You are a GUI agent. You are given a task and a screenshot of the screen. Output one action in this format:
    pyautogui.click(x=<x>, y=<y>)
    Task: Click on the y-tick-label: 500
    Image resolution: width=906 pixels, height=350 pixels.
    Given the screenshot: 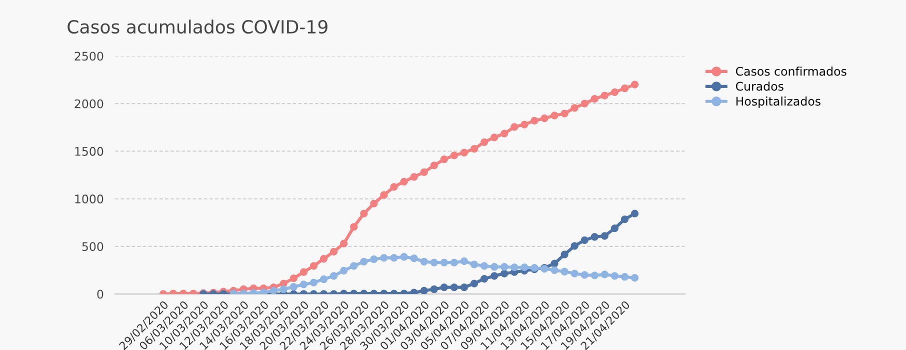 What is the action you would take?
    pyautogui.click(x=93, y=247)
    